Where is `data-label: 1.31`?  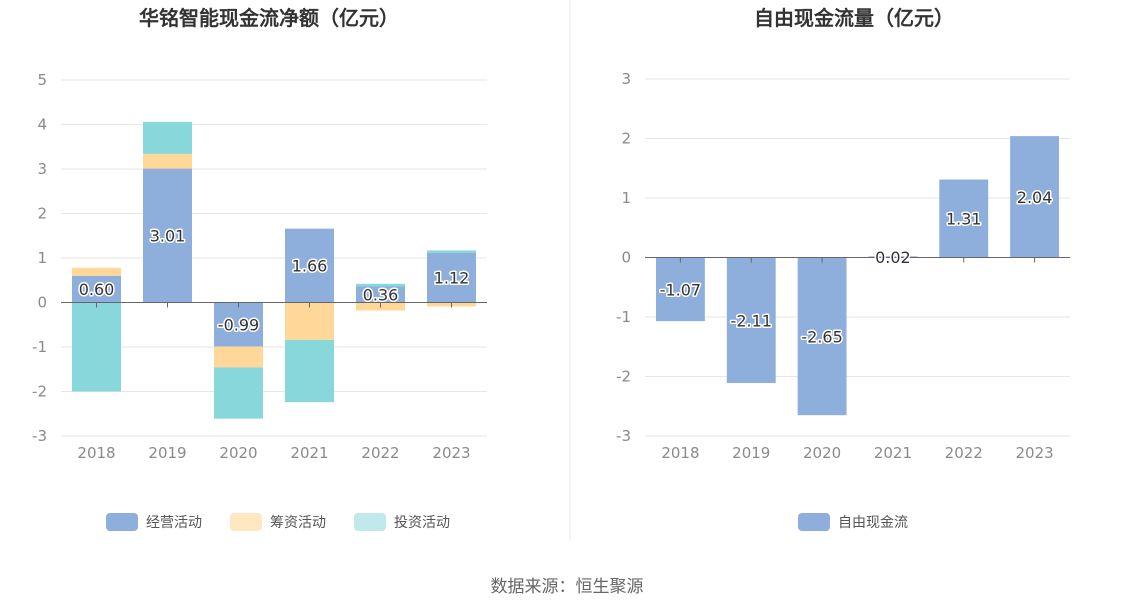 data-label: 1.31 is located at coordinates (964, 219).